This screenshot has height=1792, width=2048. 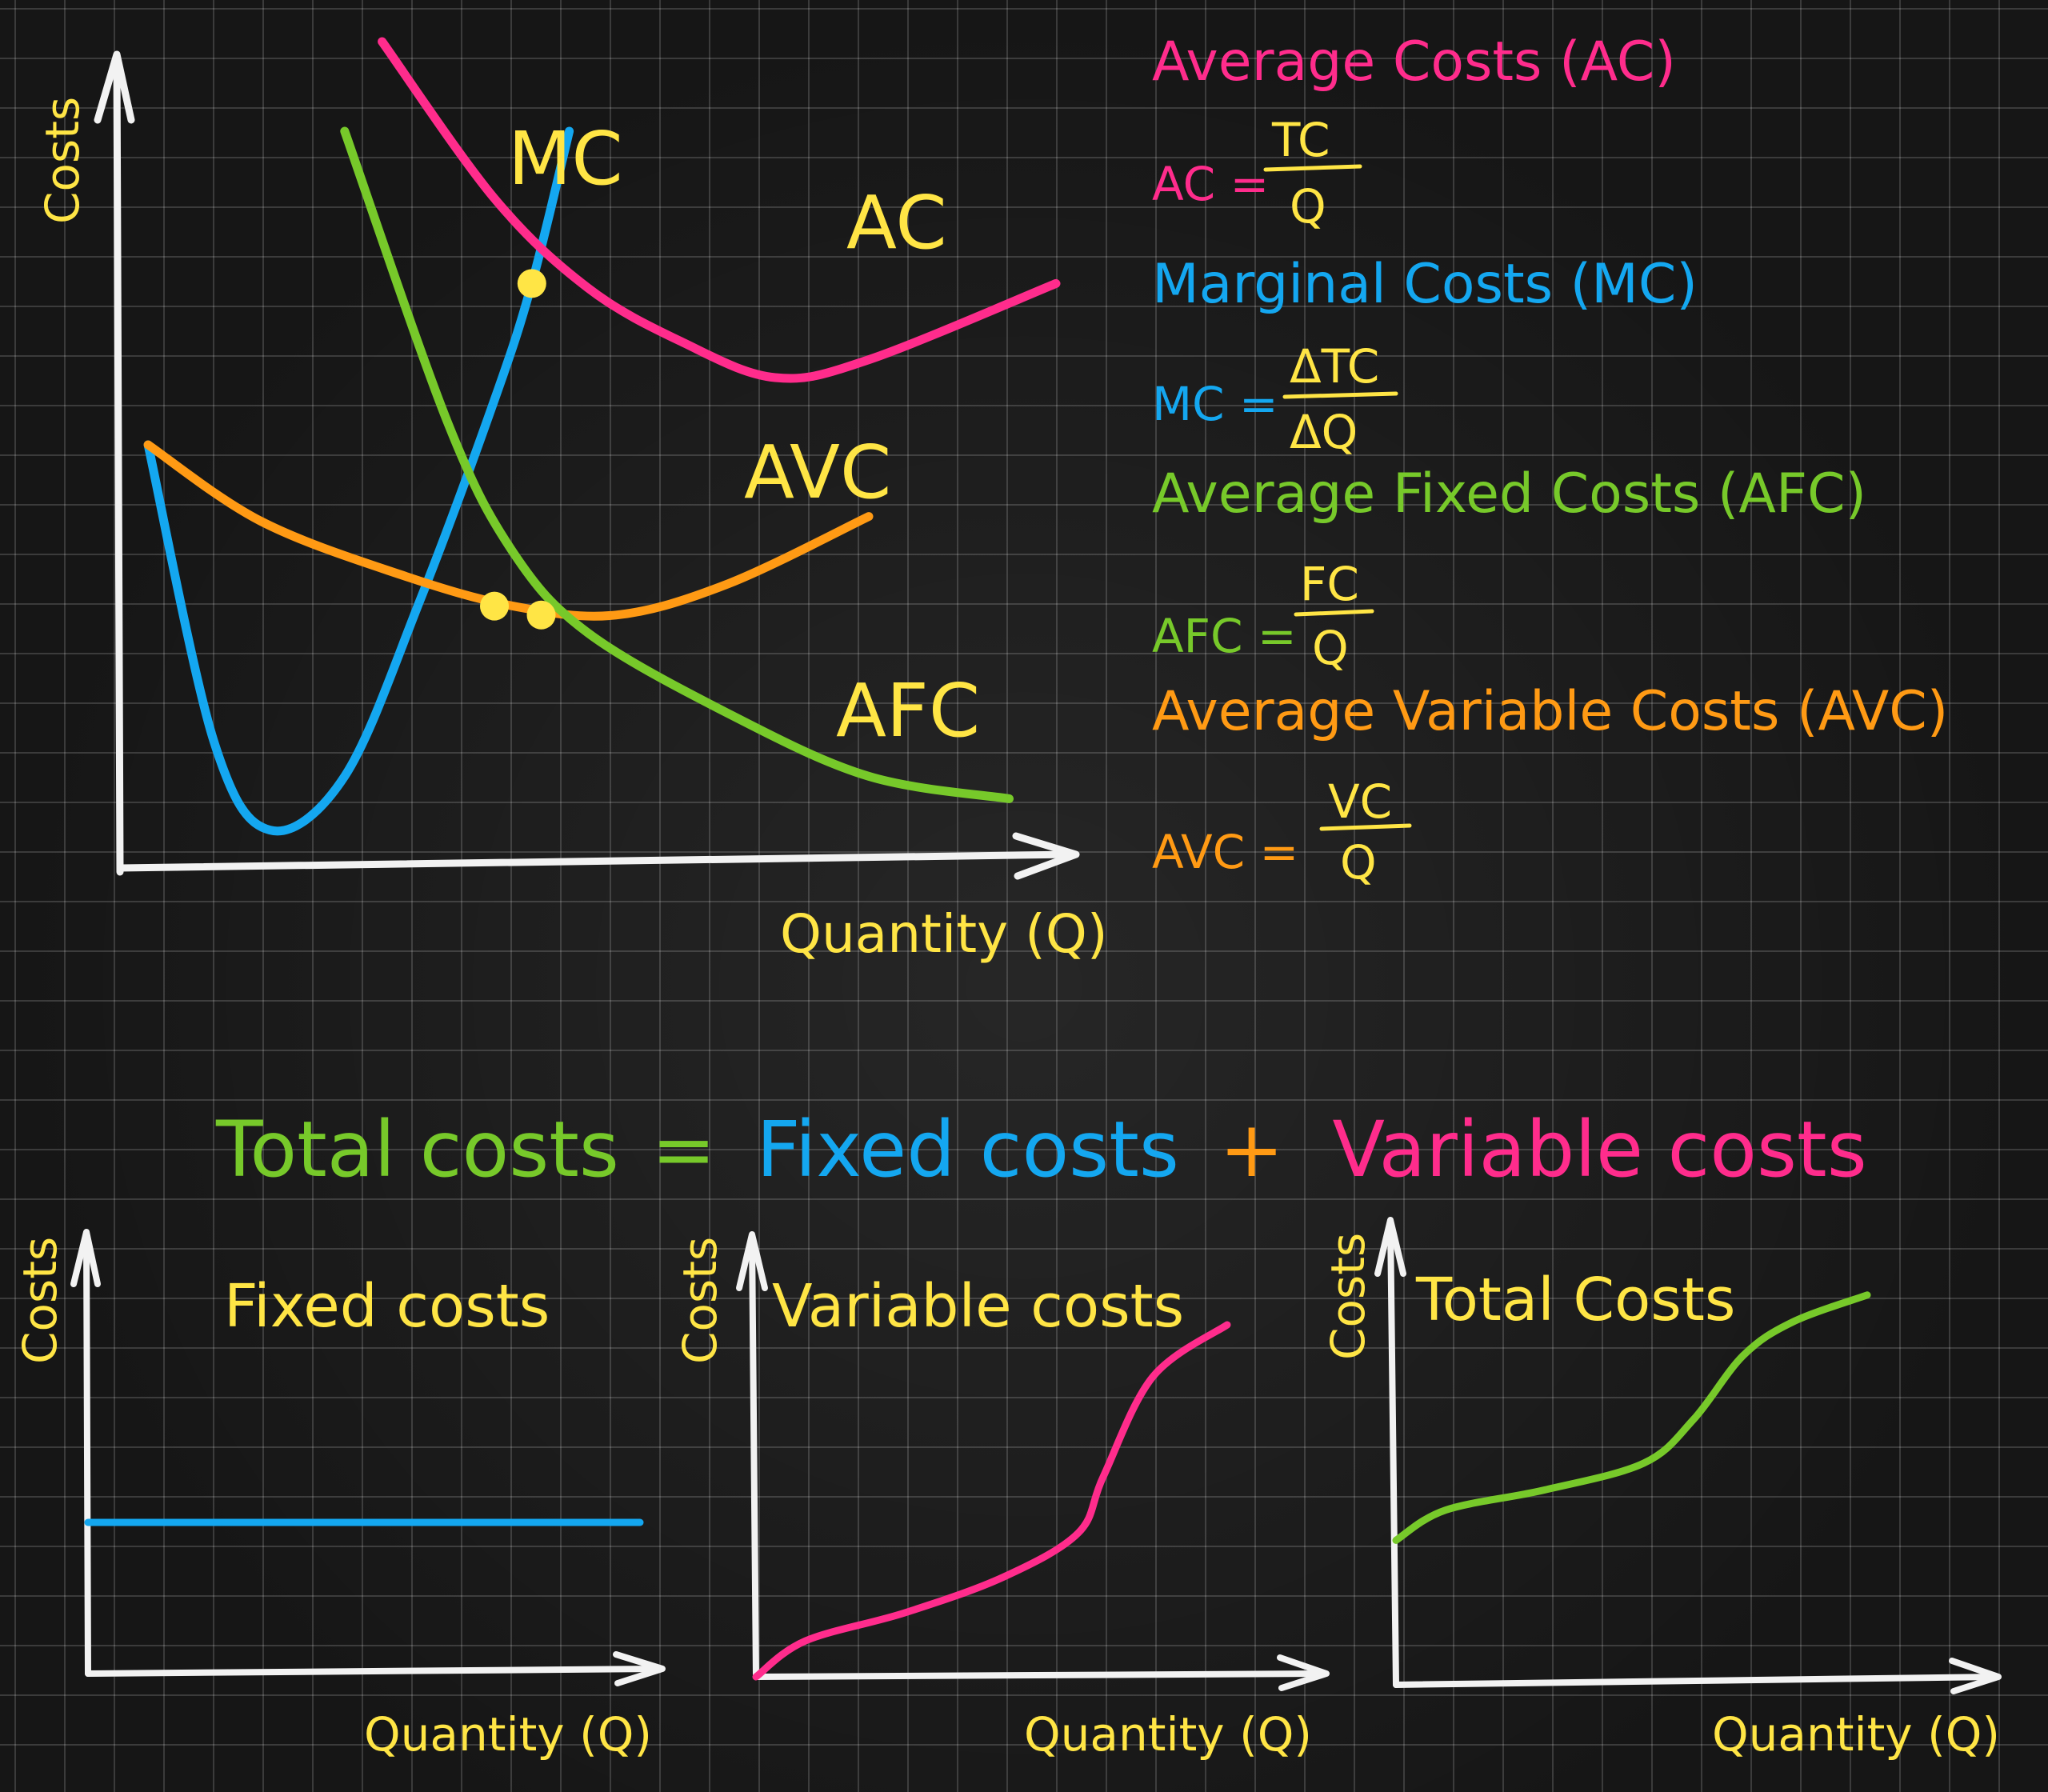 I want to click on variable-costs-curve, so click(x=991, y=1501).